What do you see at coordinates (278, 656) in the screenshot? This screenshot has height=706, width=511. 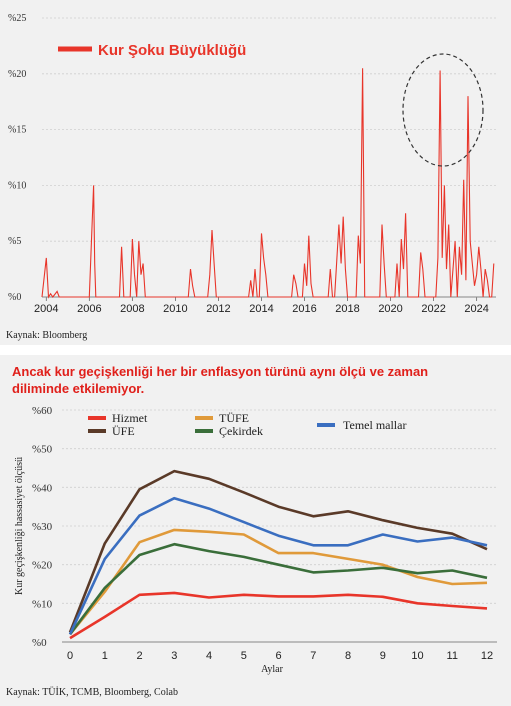 I see `chart2-x-tick: 6` at bounding box center [278, 656].